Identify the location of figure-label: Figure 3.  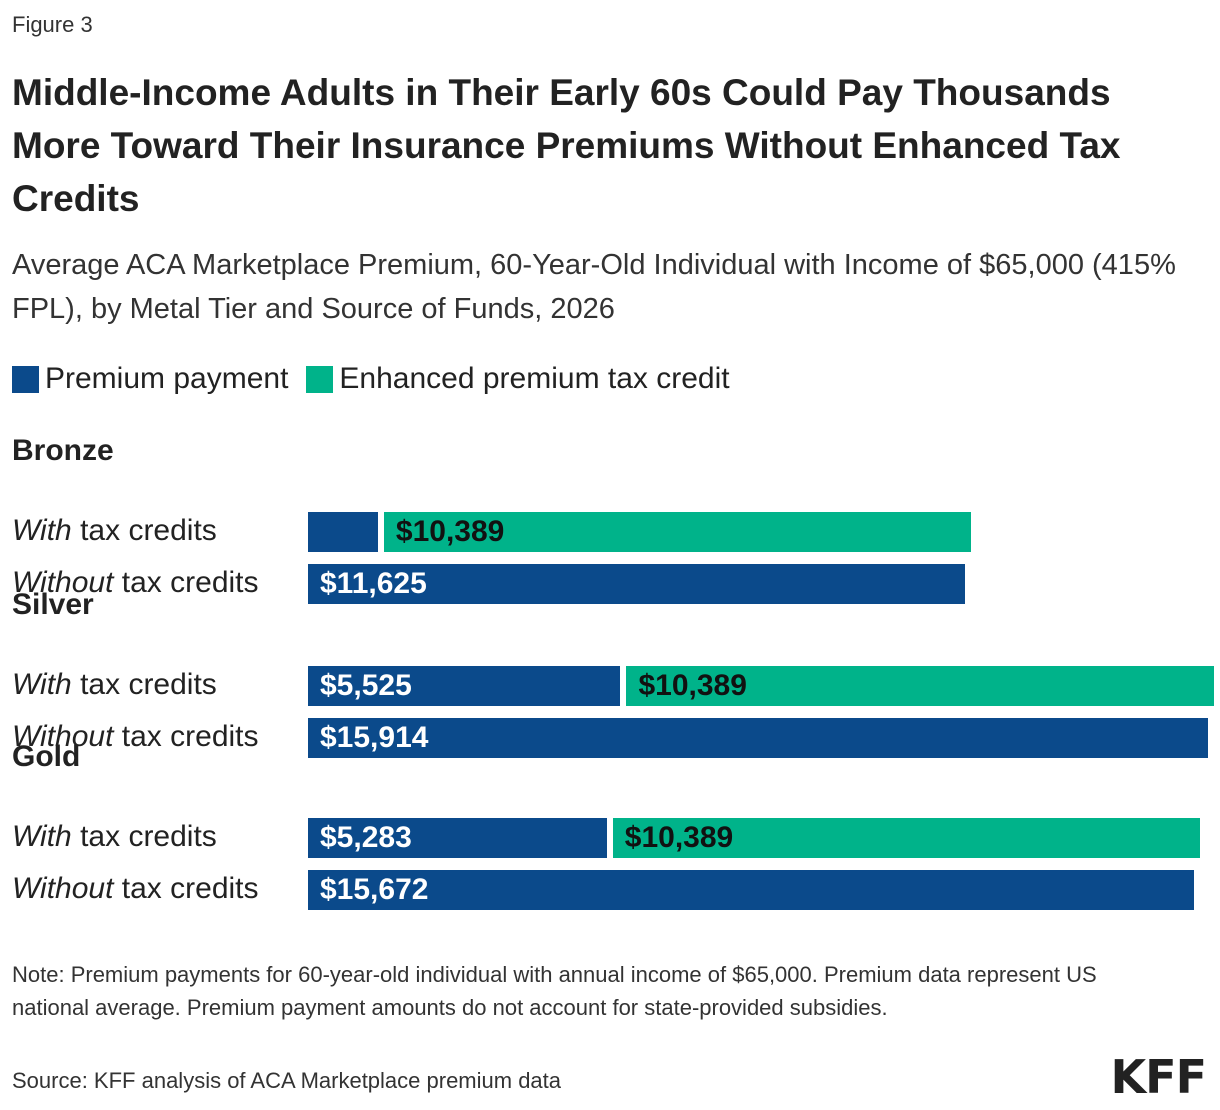
(52, 25).